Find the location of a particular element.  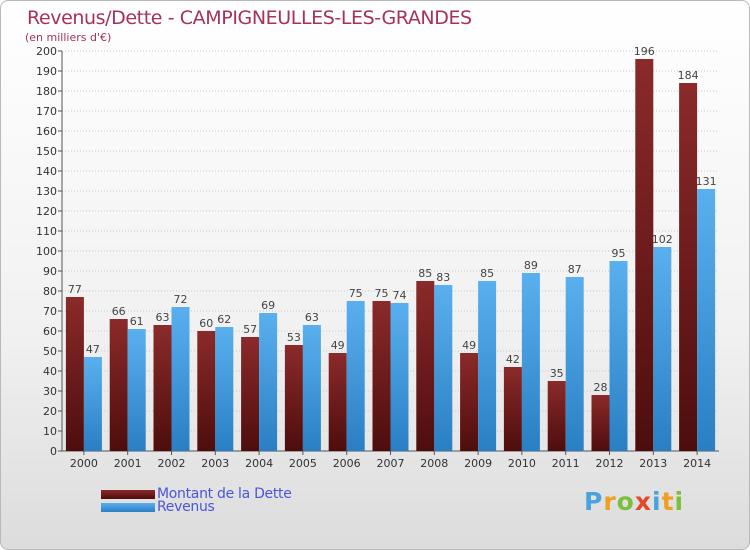

y-tick-label: 140 is located at coordinates (46, 171).